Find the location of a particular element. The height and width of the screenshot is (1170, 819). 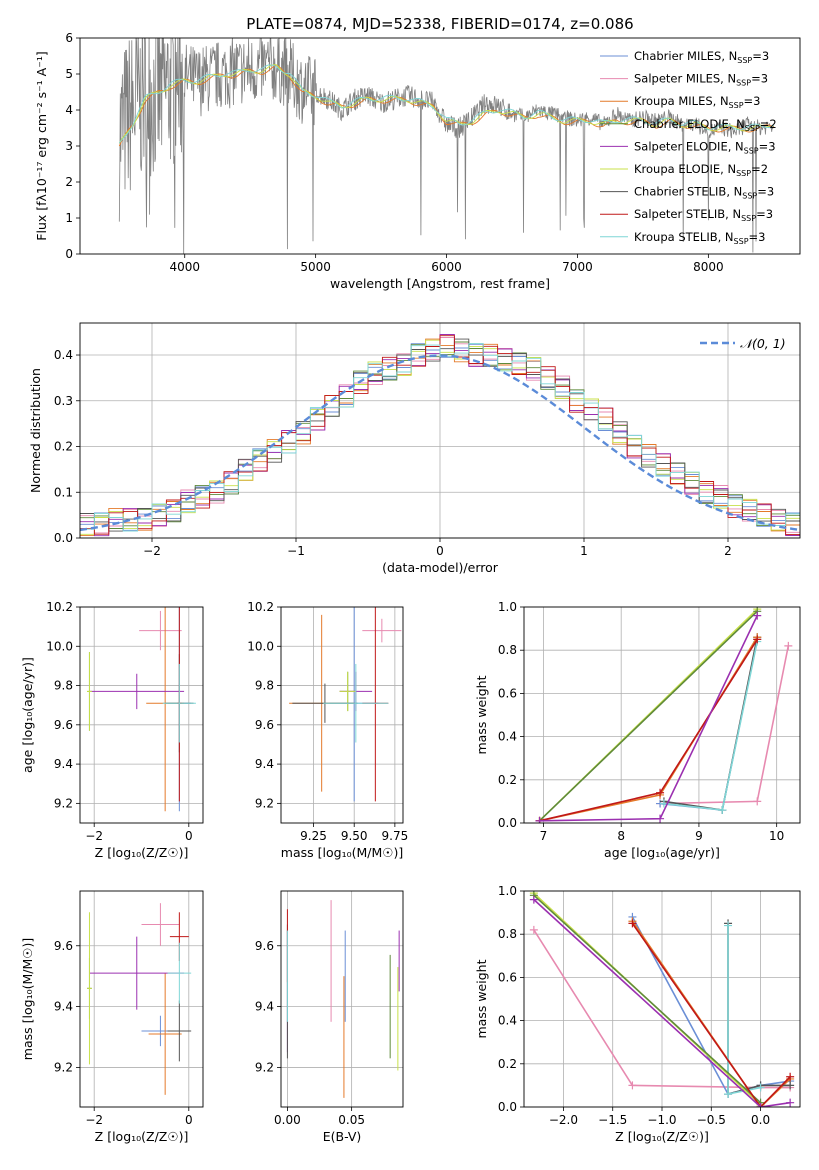

x-tick-label: 7 is located at coordinates (544, 836).